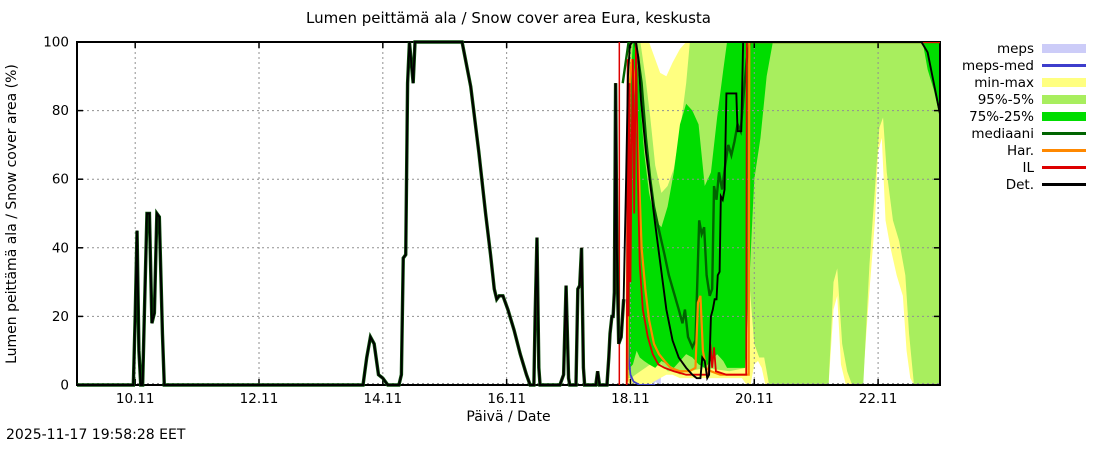  I want to click on legend-item: 75%-25%, so click(1024, 116).